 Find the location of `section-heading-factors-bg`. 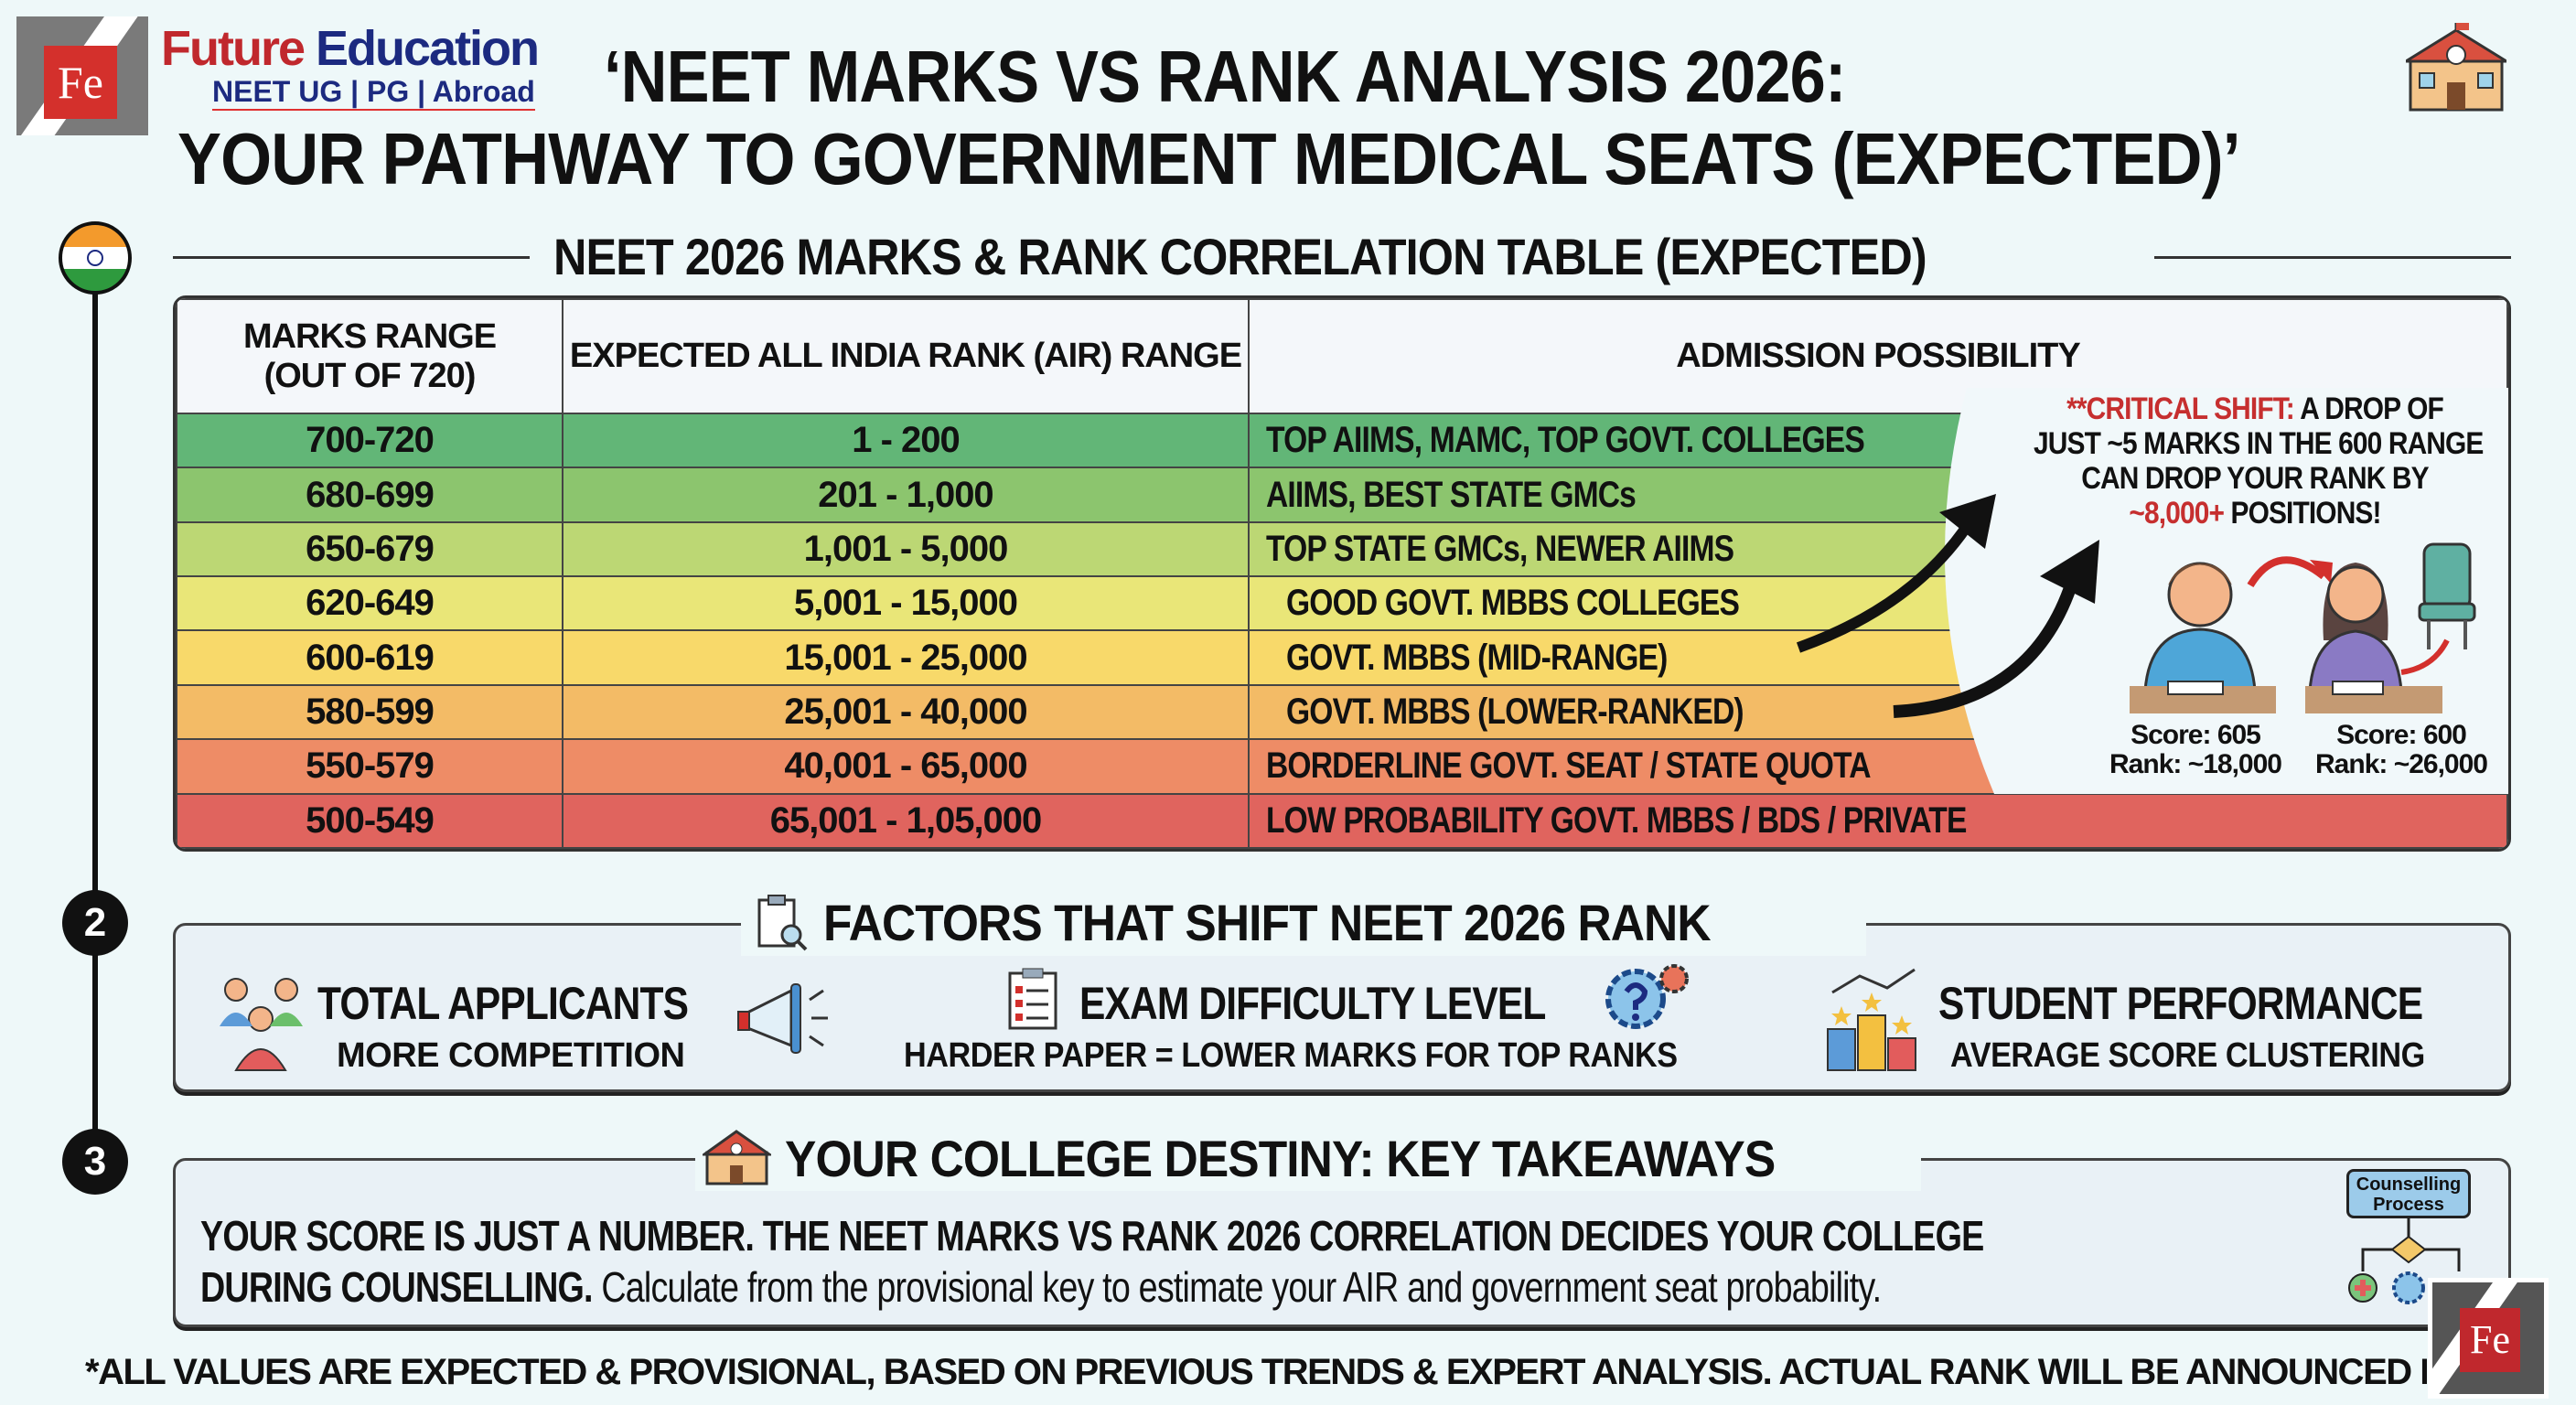

section-heading-factors-bg is located at coordinates (1304, 924).